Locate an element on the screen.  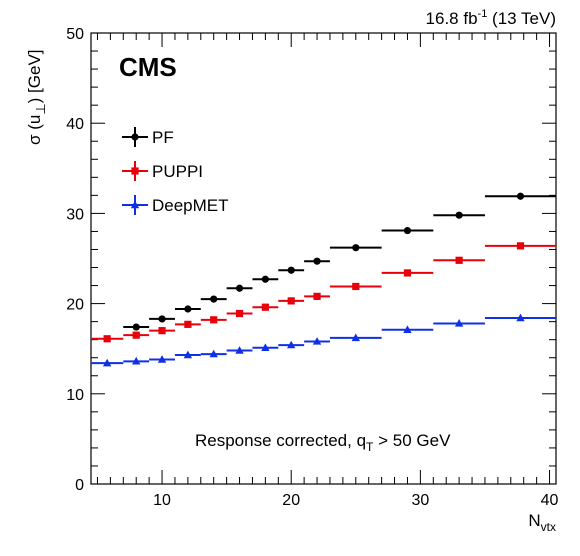
lumi-suffix: (13 TeV) is located at coordinates (521, 18).